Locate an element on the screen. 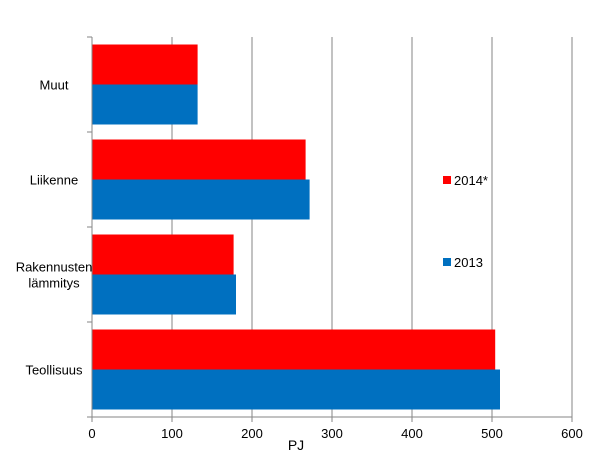 The image size is (605, 467). category-label: Muut is located at coordinates (54, 85).